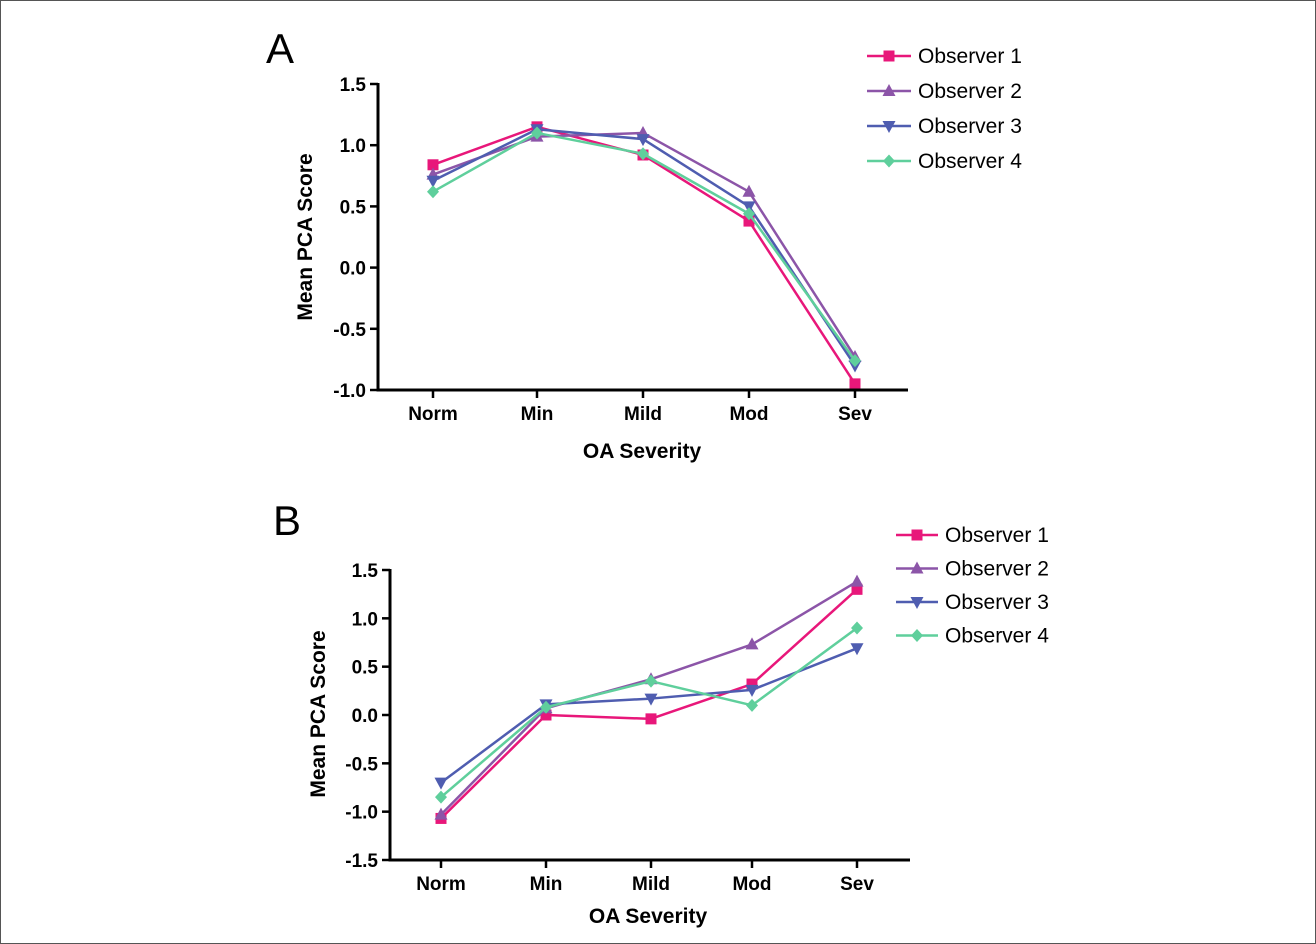 The image size is (1316, 944). Describe the element at coordinates (287, 520) in the screenshot. I see `panel-b-letter: B` at that location.